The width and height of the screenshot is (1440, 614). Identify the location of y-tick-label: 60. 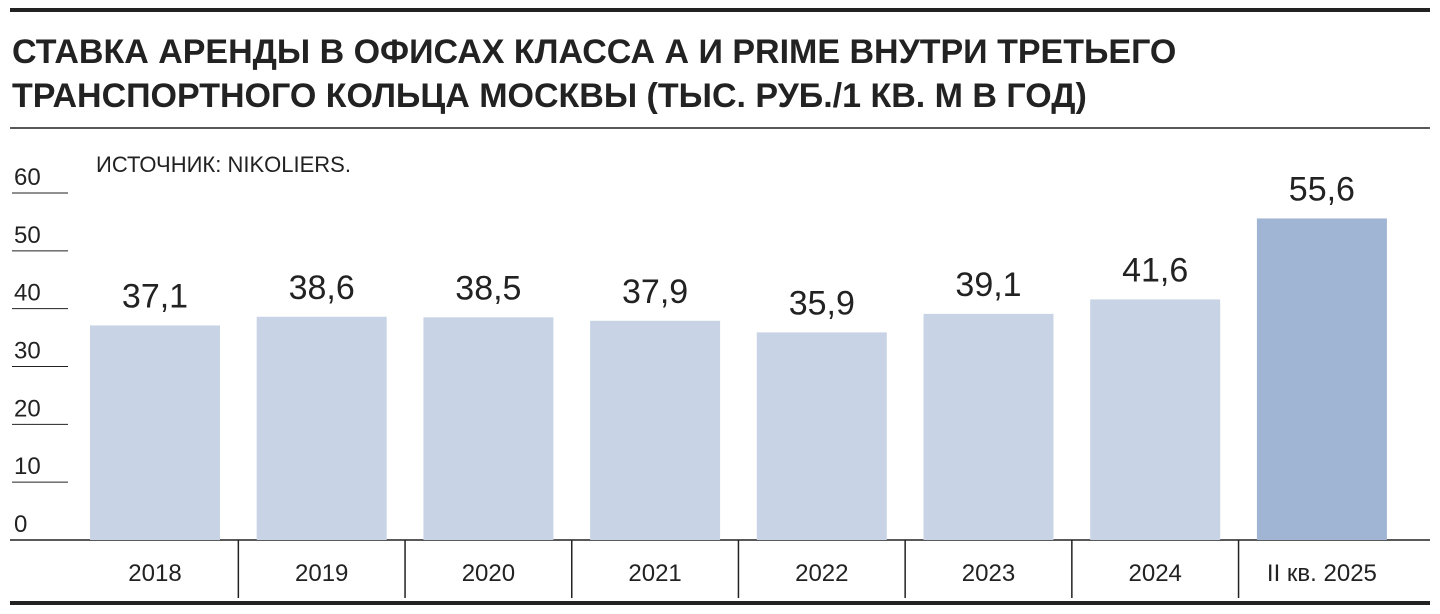
(27, 177).